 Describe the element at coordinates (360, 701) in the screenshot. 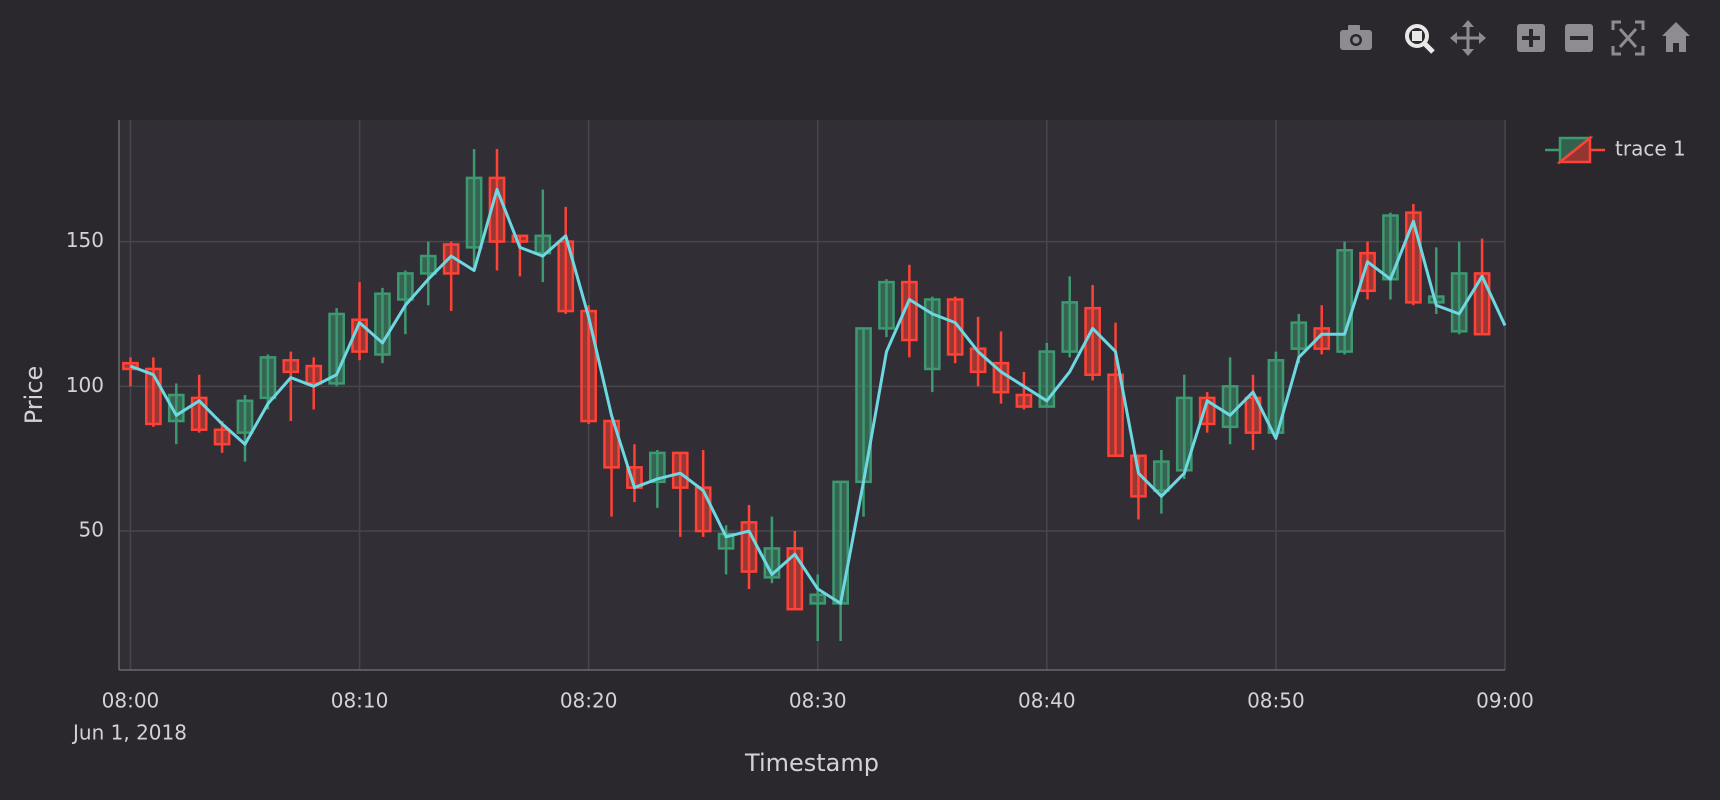

I see `x-tick-label: 08:10` at that location.